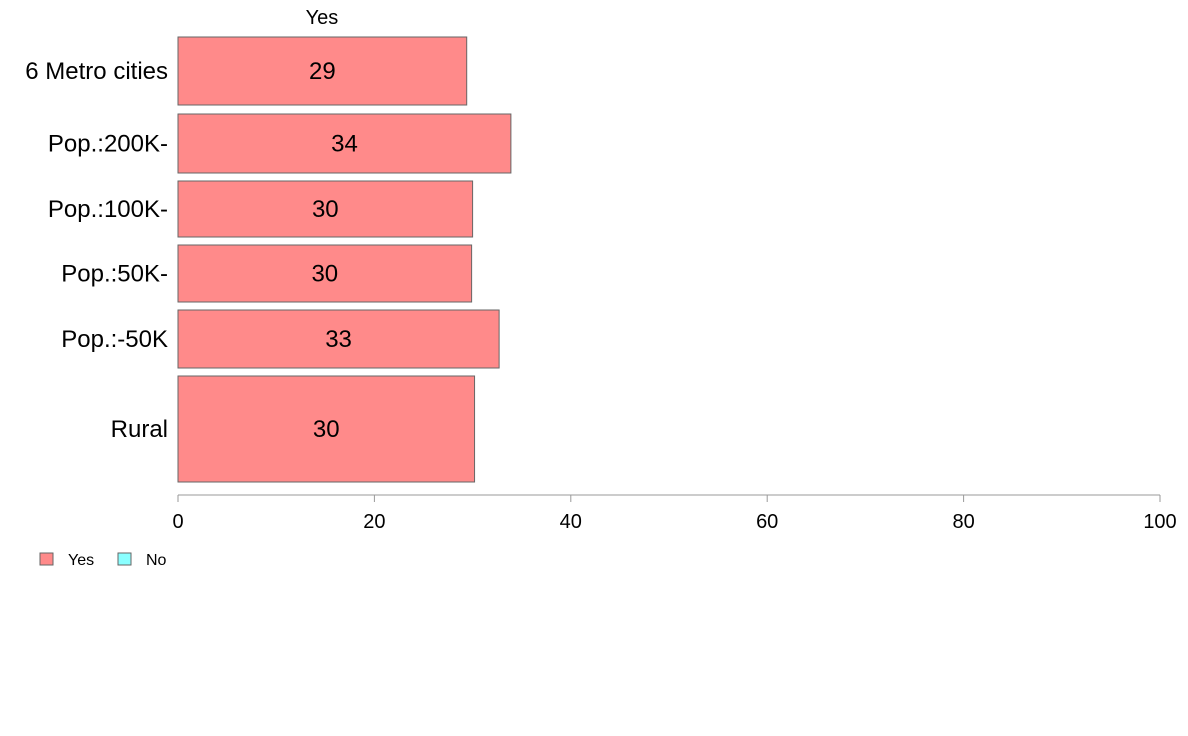 The width and height of the screenshot is (1188, 736). I want to click on category-label: Pop.:50K-, so click(114, 274).